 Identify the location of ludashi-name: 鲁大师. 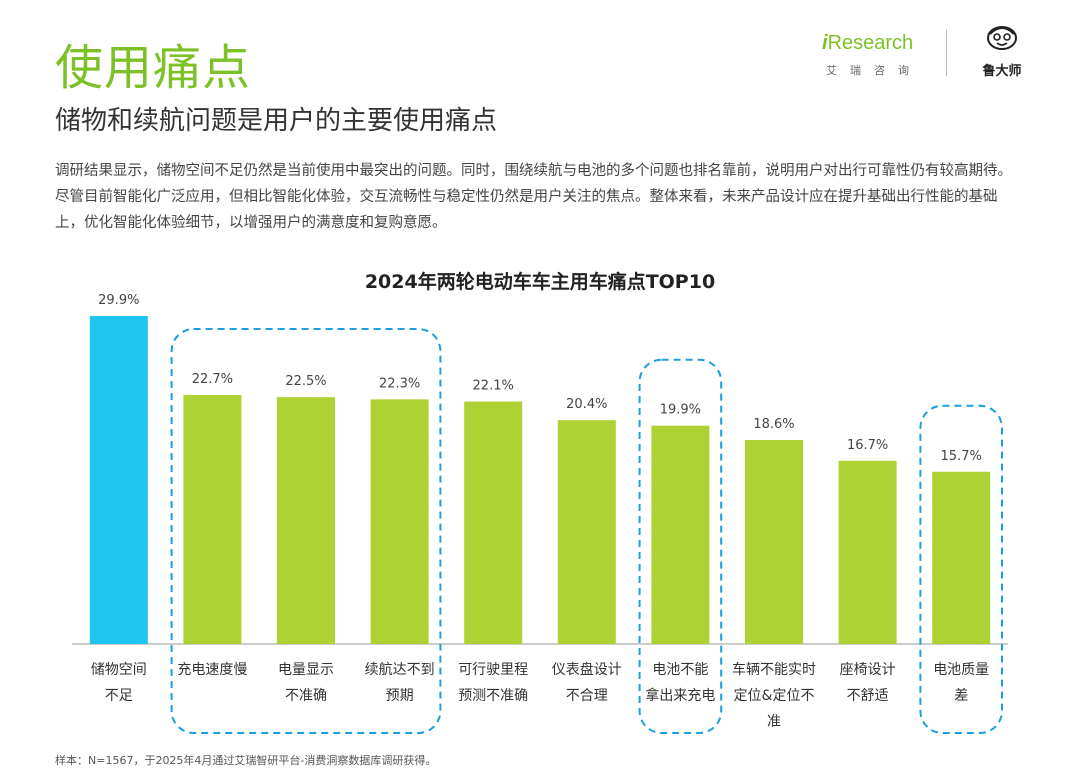
(1002, 71).